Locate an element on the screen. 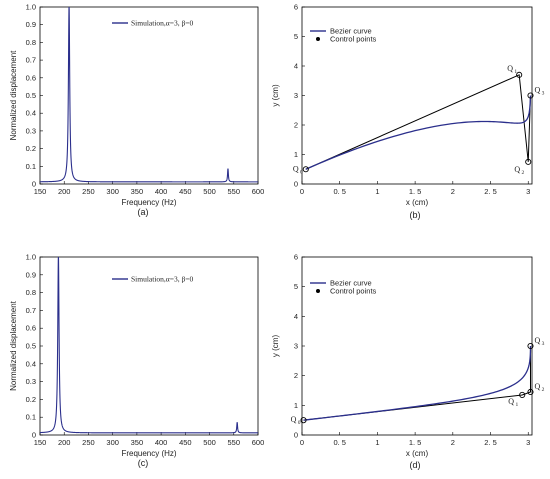  x-tick-label: 450 is located at coordinates (185, 191).